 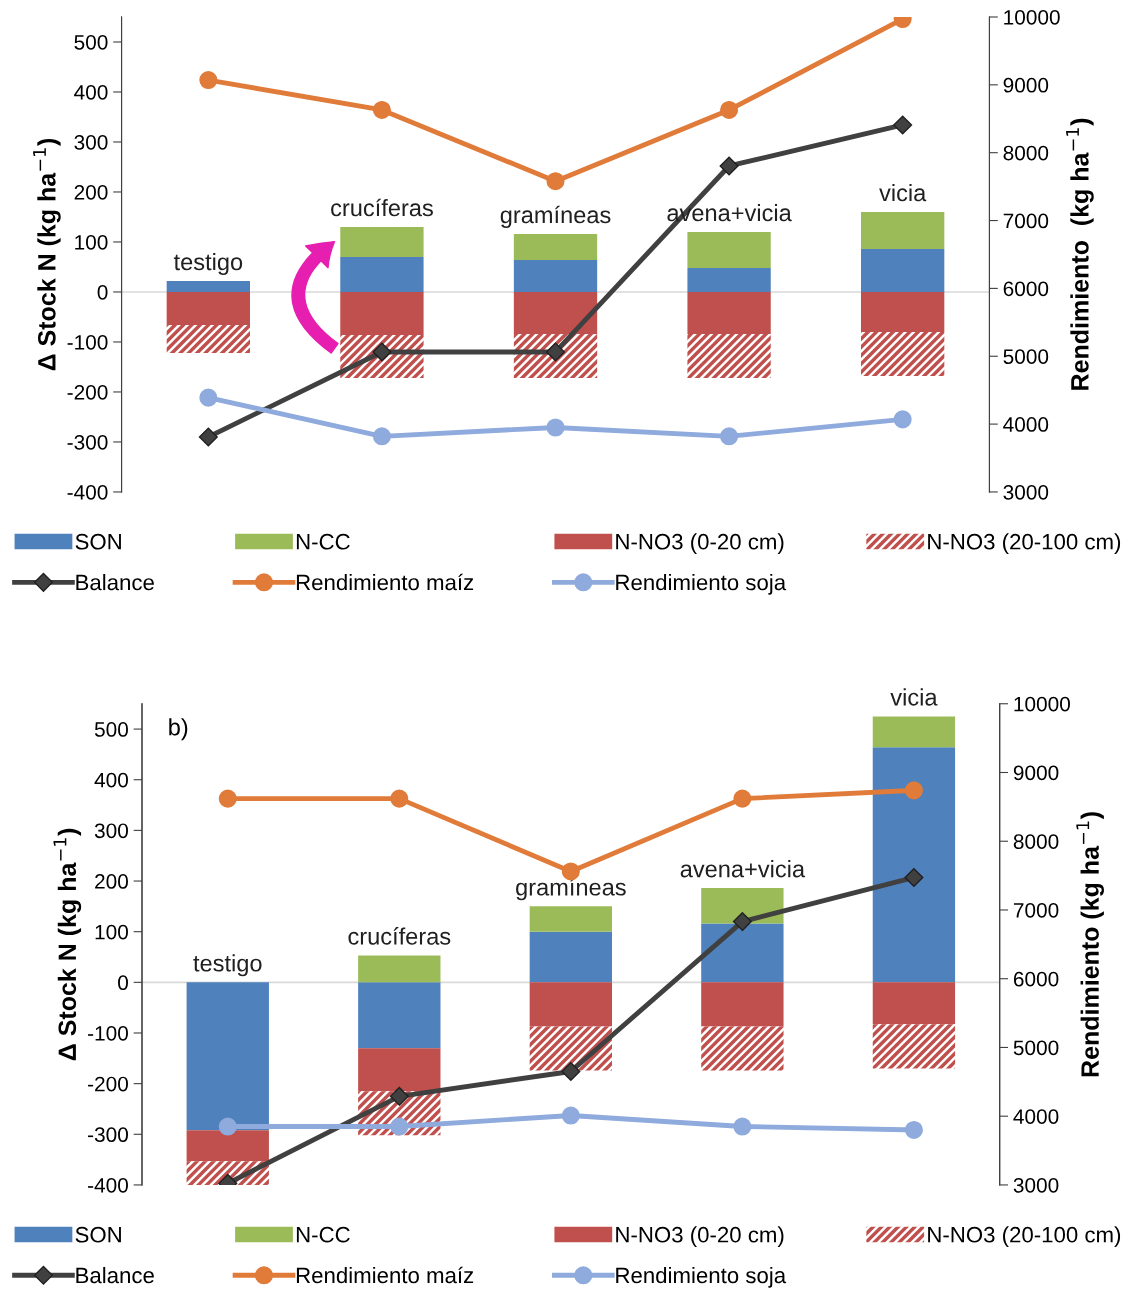 I want to click on y-tick-label: -200, so click(x=108, y=1084).